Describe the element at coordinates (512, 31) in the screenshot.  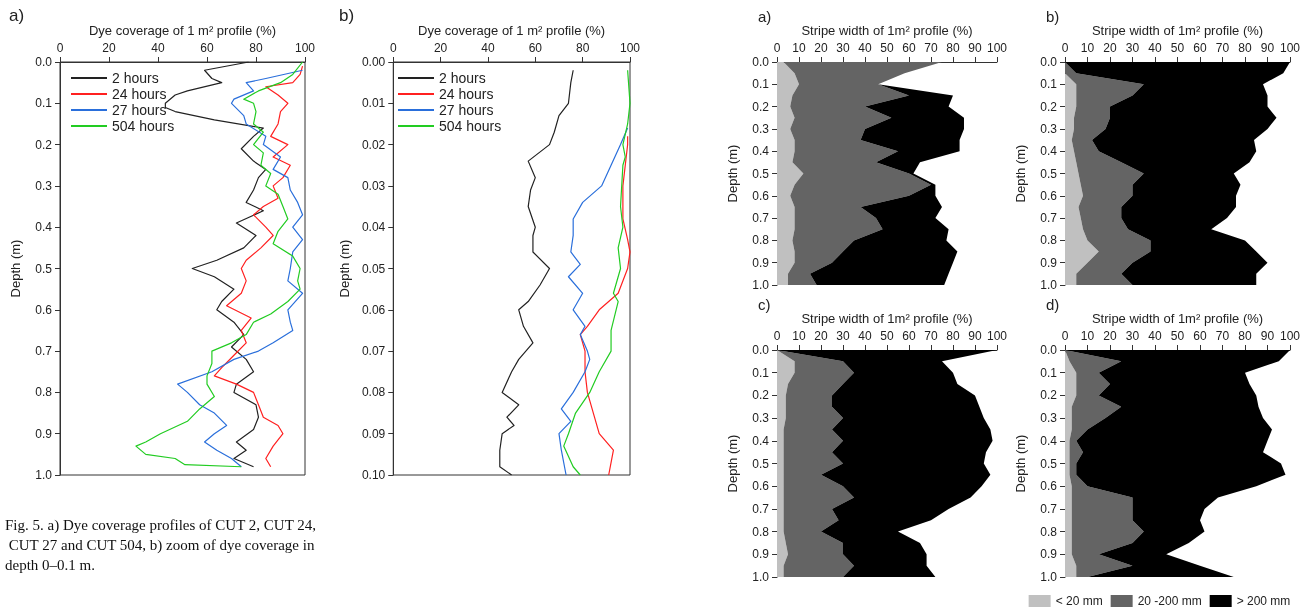
I see `x-axis-title: Dye coverage of 1 m² profile (%)` at that location.